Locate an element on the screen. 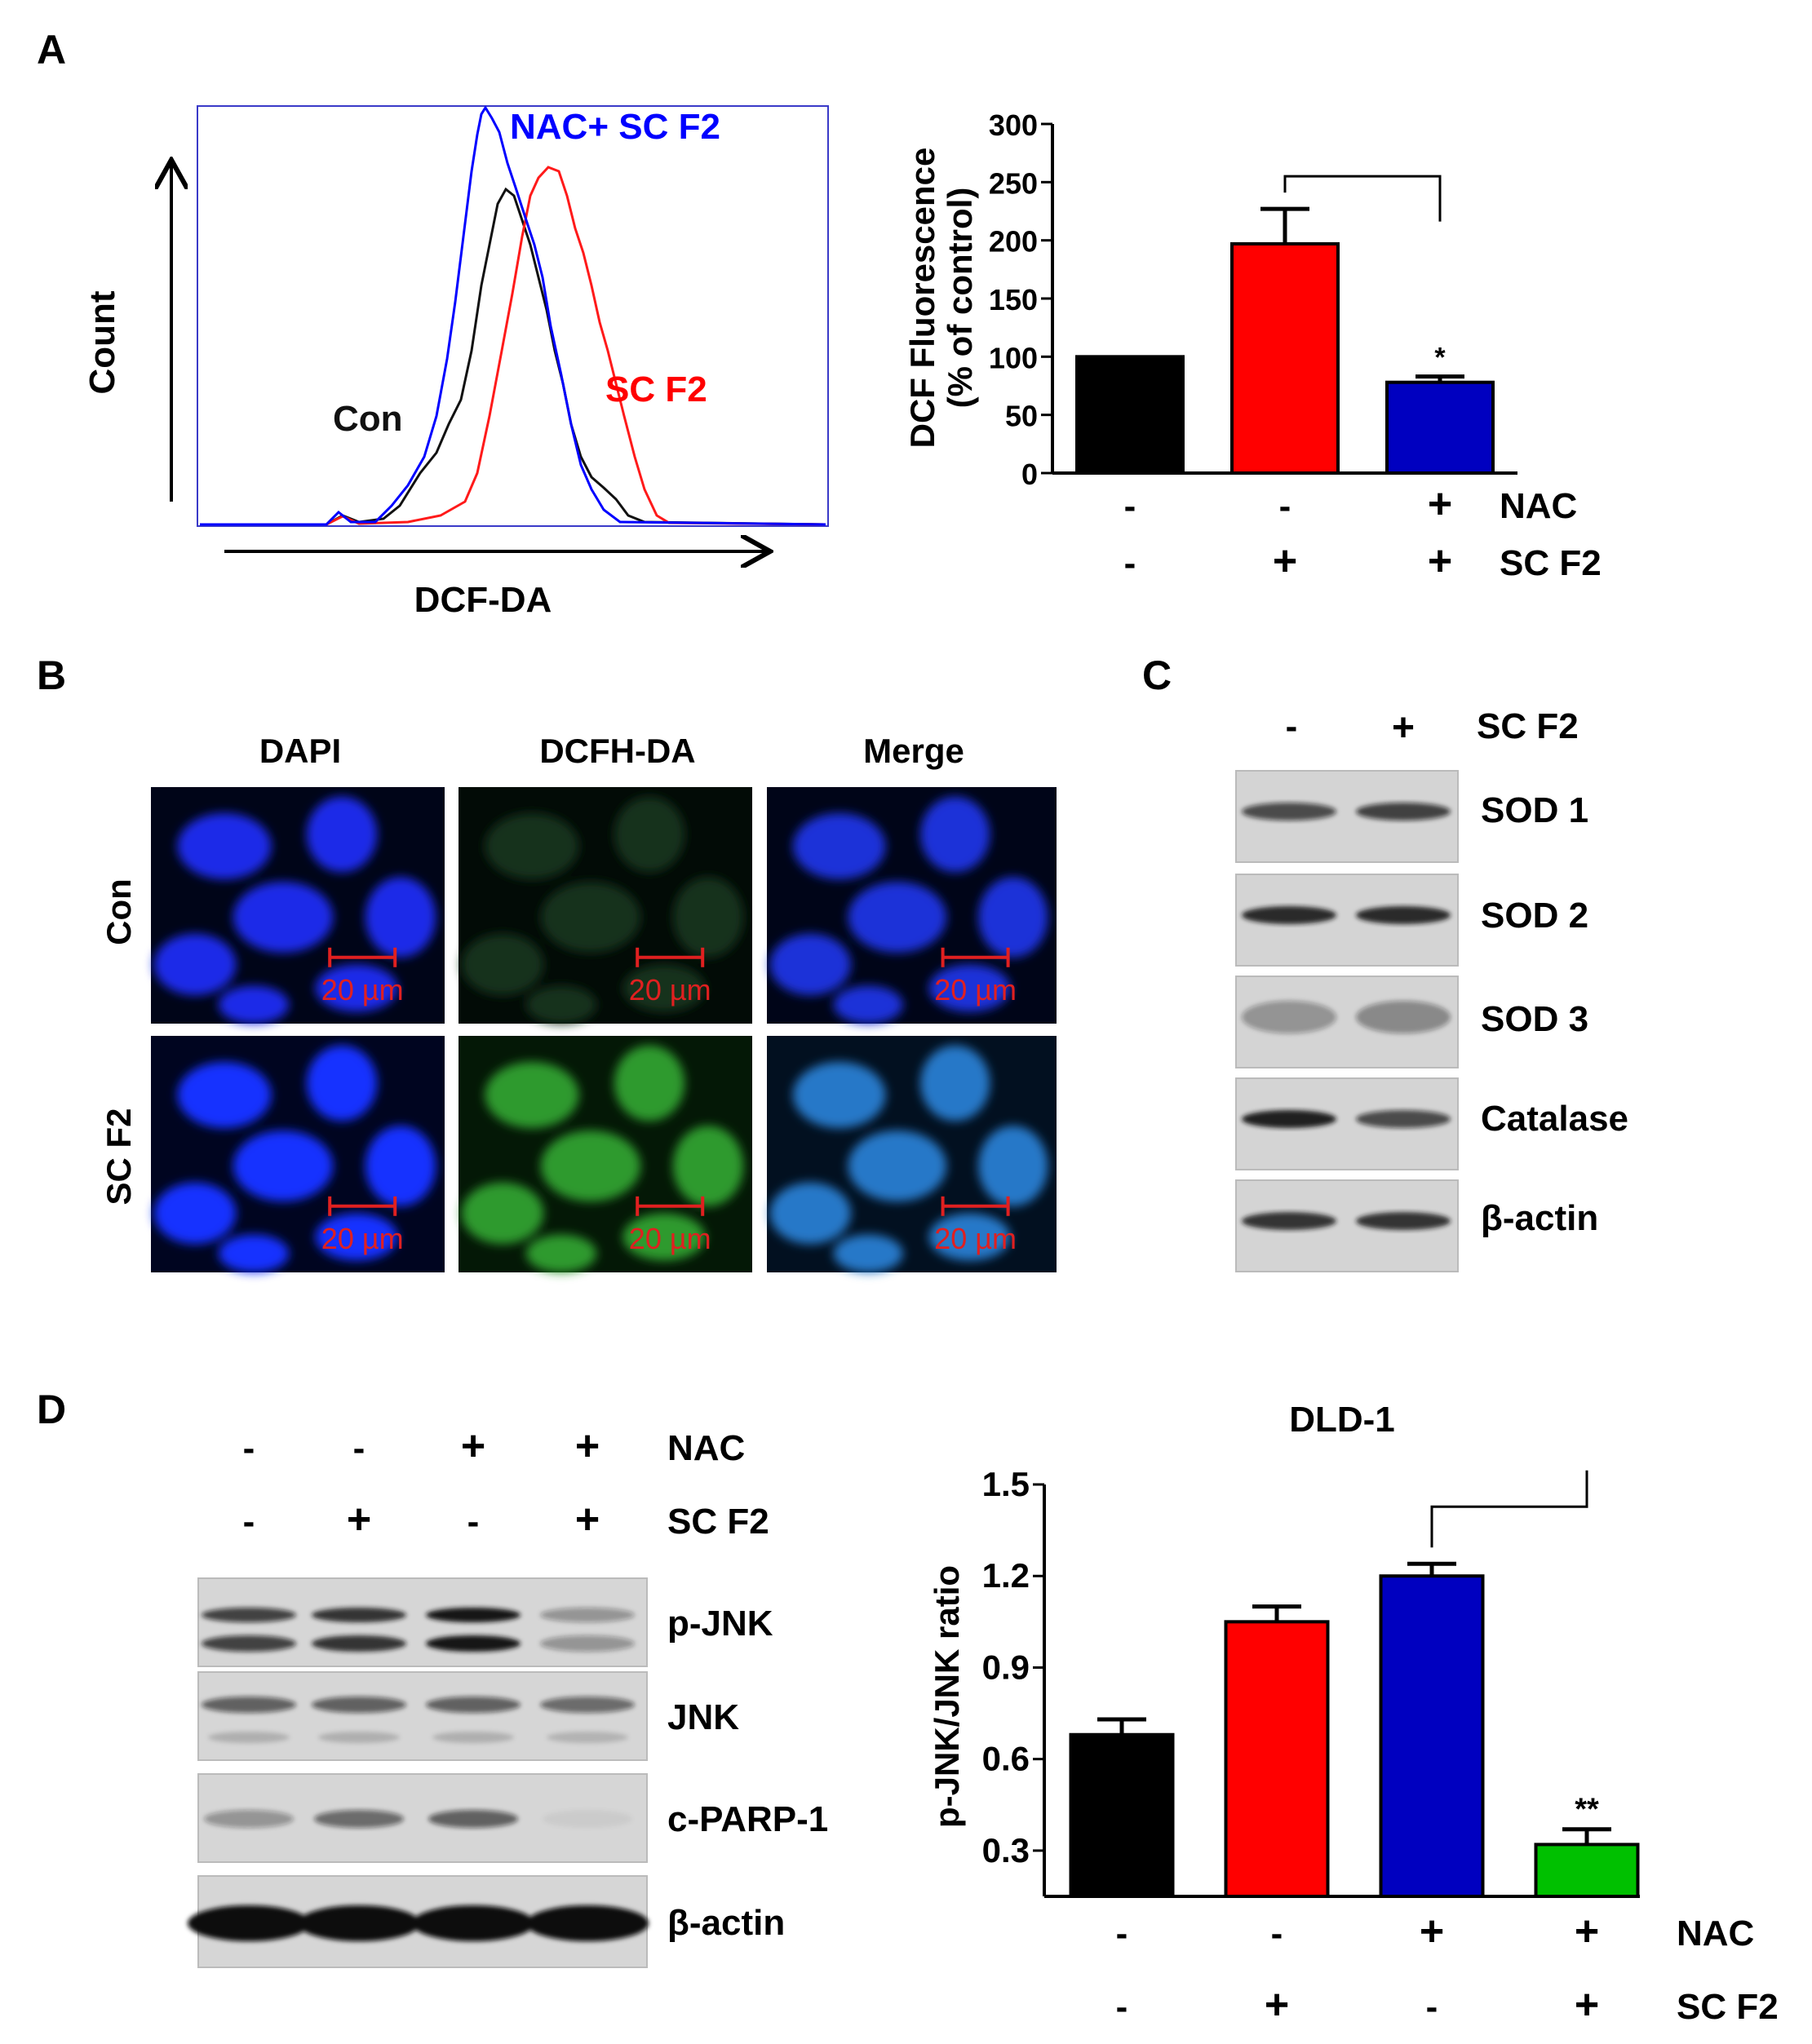  panel-letter-c: C is located at coordinates (1157, 675).